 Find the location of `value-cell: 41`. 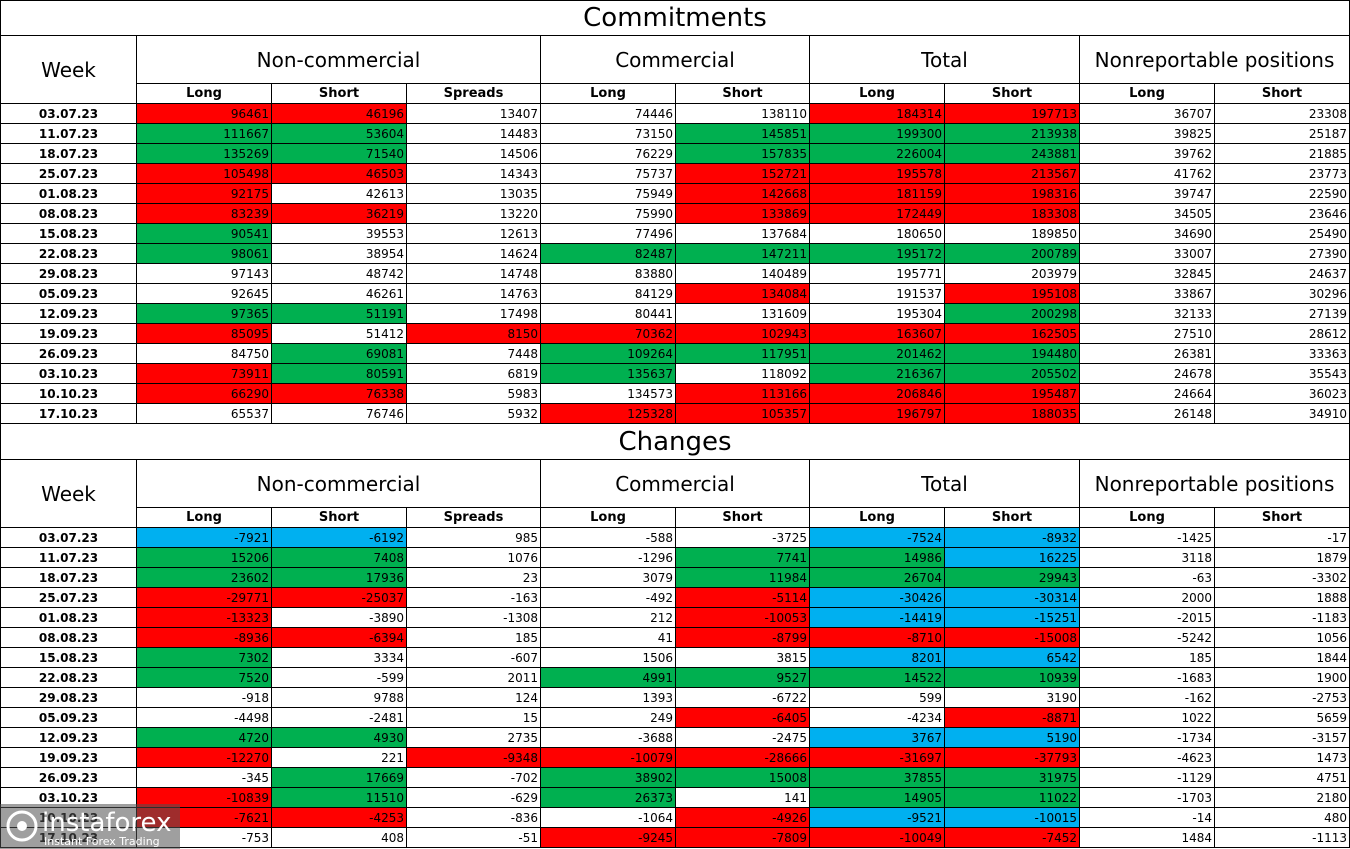

value-cell: 41 is located at coordinates (608, 638).